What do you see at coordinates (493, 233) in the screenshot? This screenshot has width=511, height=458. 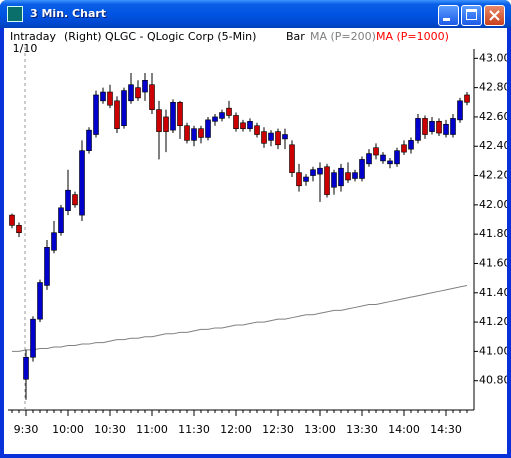 I see `y-tick-label: 41.80` at bounding box center [493, 233].